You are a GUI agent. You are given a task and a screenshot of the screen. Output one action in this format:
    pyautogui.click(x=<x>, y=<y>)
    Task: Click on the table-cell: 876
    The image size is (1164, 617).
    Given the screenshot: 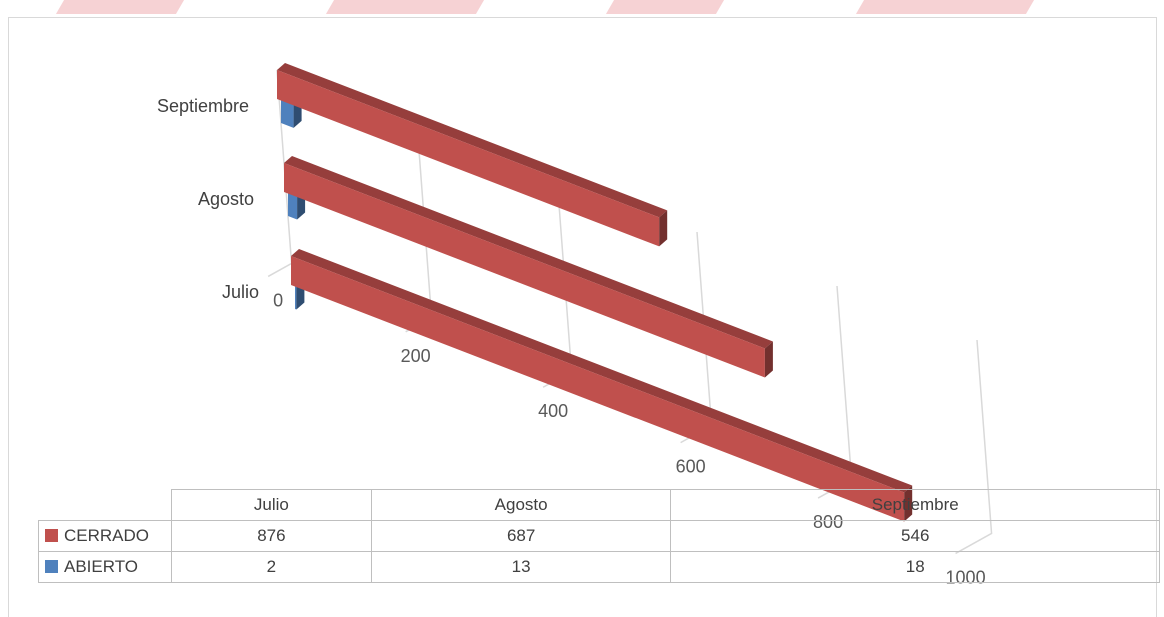 What is the action you would take?
    pyautogui.click(x=271, y=536)
    